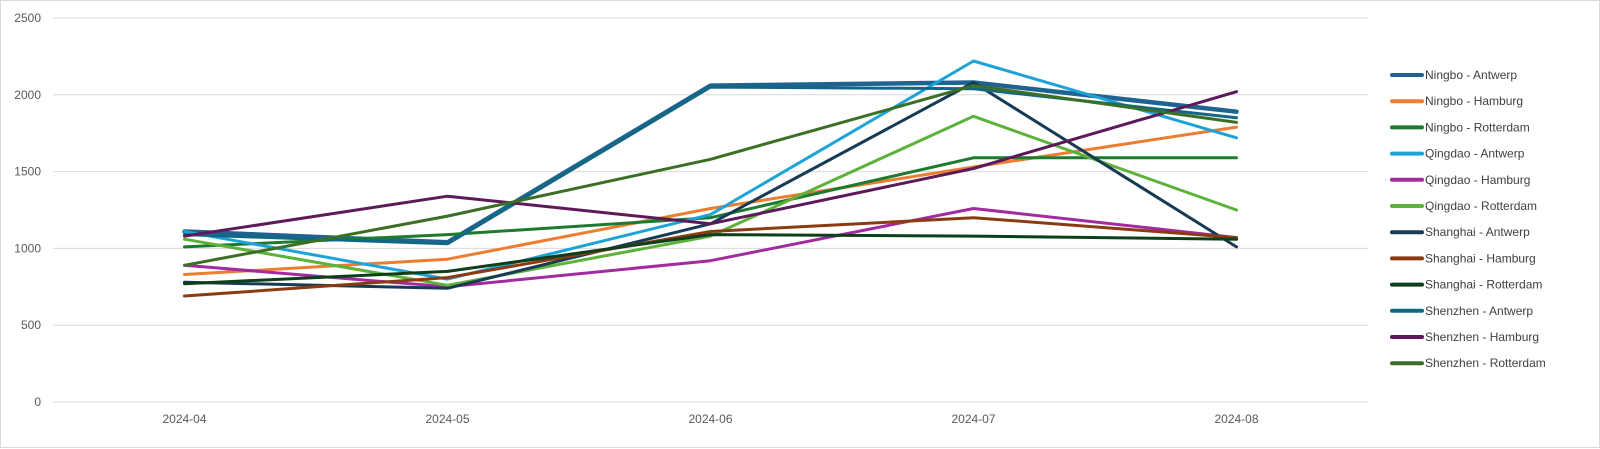 This screenshot has height=449, width=1600. What do you see at coordinates (27, 210) in the screenshot?
I see `y-axis-ticks: 0 500 1000 1500 2000 2500` at bounding box center [27, 210].